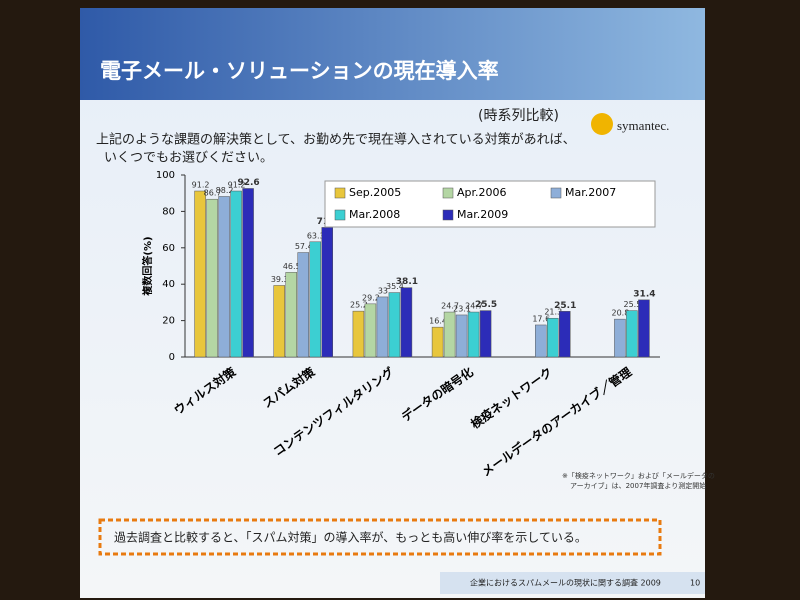 The image size is (800, 600). I want to click on value-label: 88.2, so click(225, 190).